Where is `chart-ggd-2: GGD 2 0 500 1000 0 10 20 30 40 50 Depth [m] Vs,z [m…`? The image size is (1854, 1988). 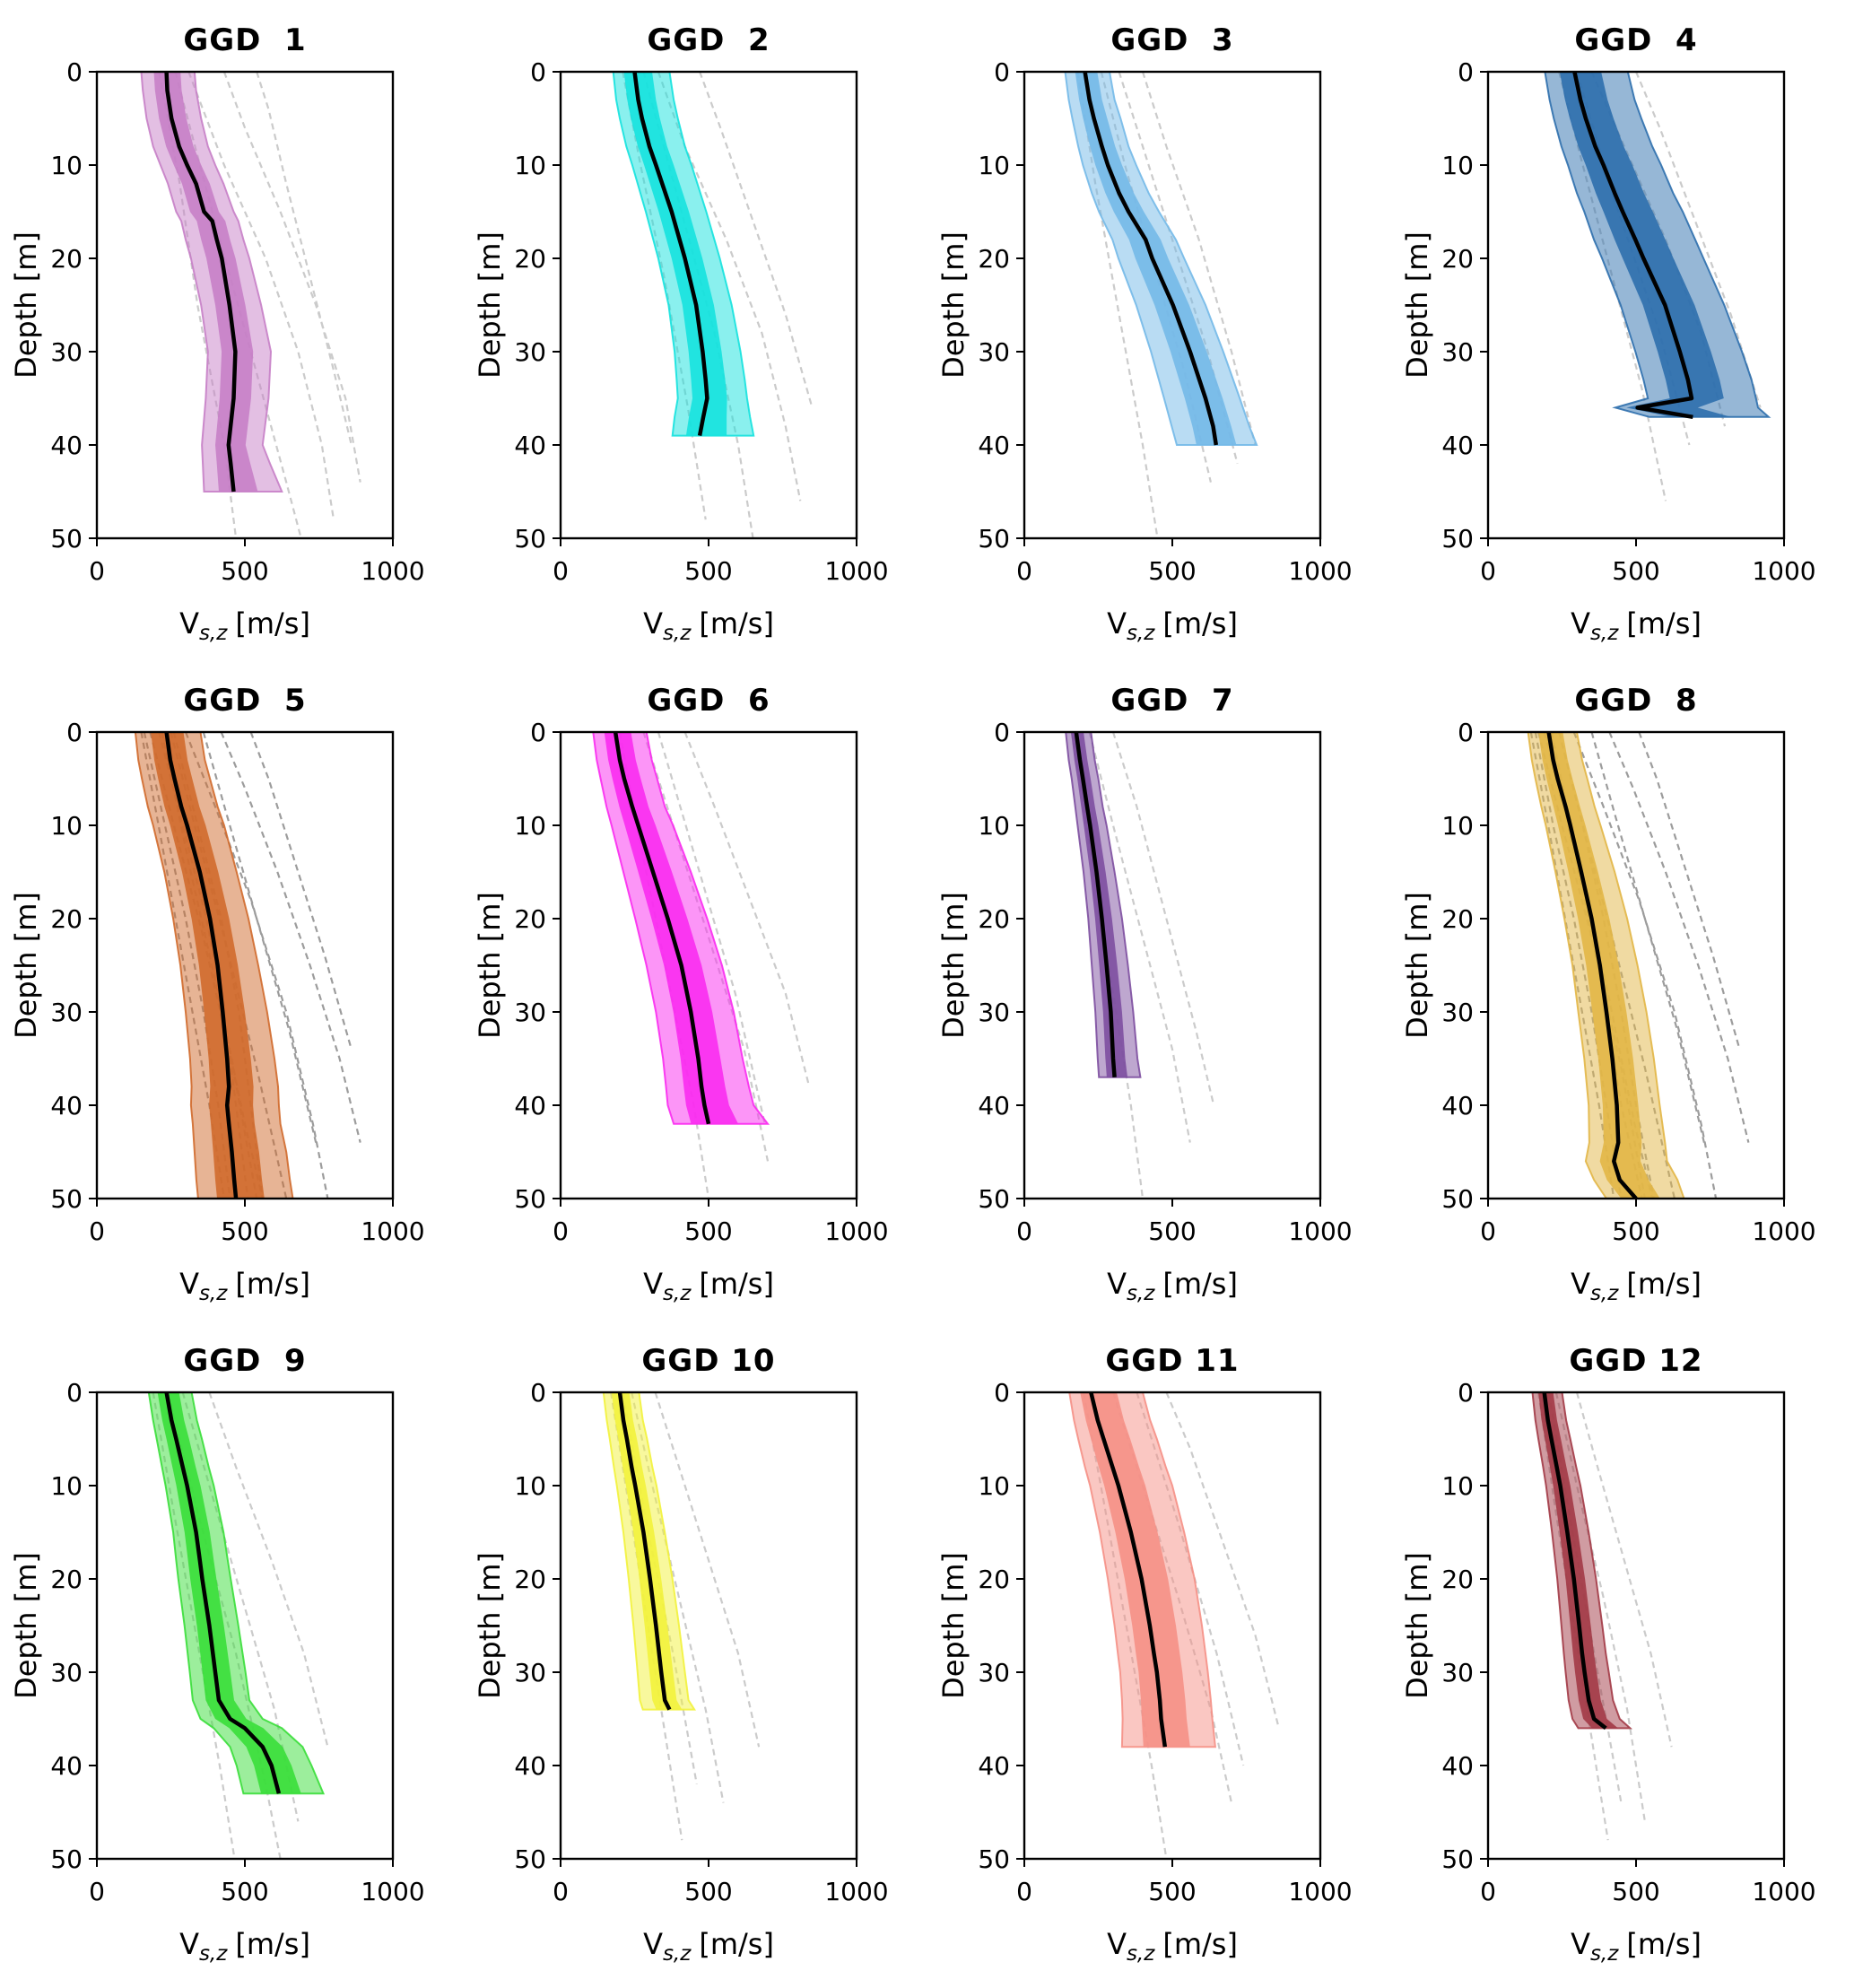
chart-ggd-2: GGD 2 0 500 1000 0 10 20 30 40 50 Depth [m] Vs,z [m… is located at coordinates (682, 330).